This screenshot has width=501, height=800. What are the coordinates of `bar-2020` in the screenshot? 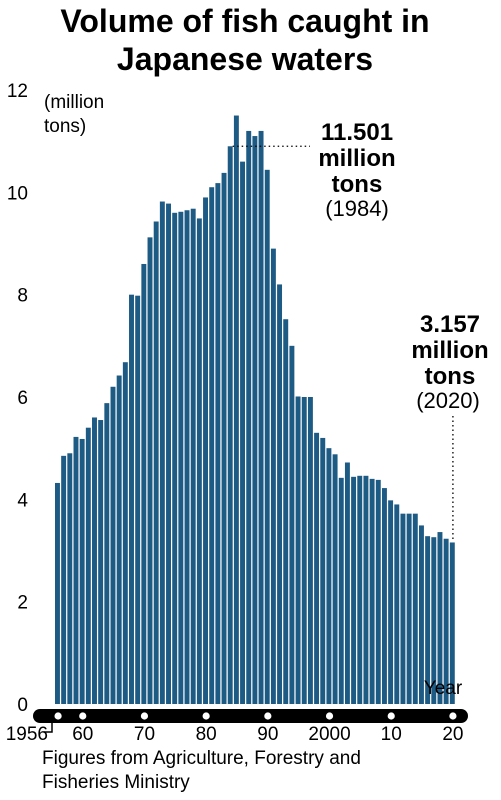 It's located at (452, 623).